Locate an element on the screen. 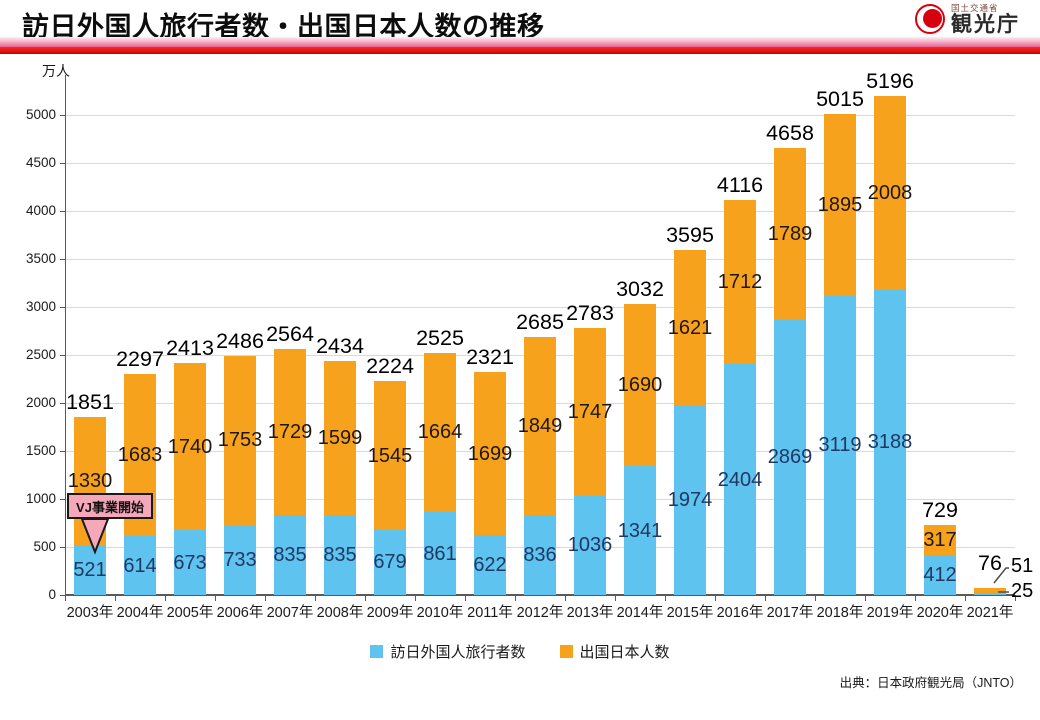 This screenshot has width=1040, height=720. total-label-2011年: 2321 is located at coordinates (490, 357).